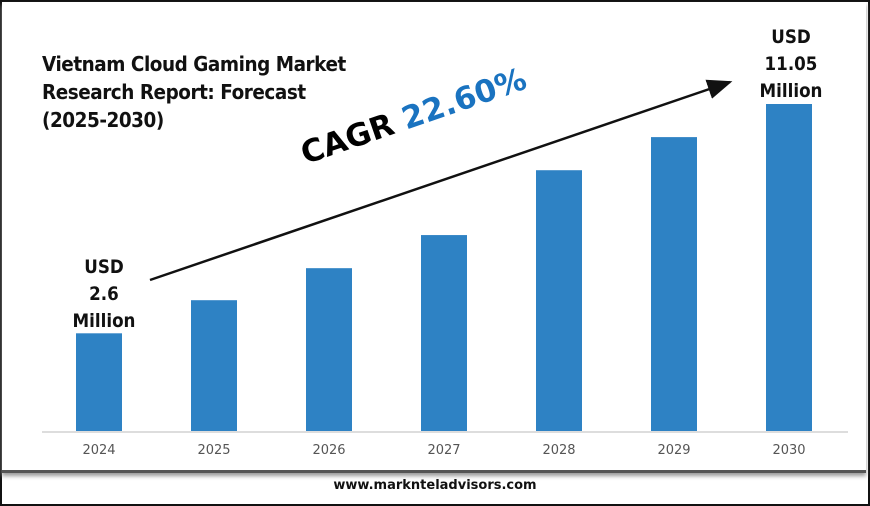 The height and width of the screenshot is (506, 870). Describe the element at coordinates (674, 284) in the screenshot. I see `bar-2029` at that location.